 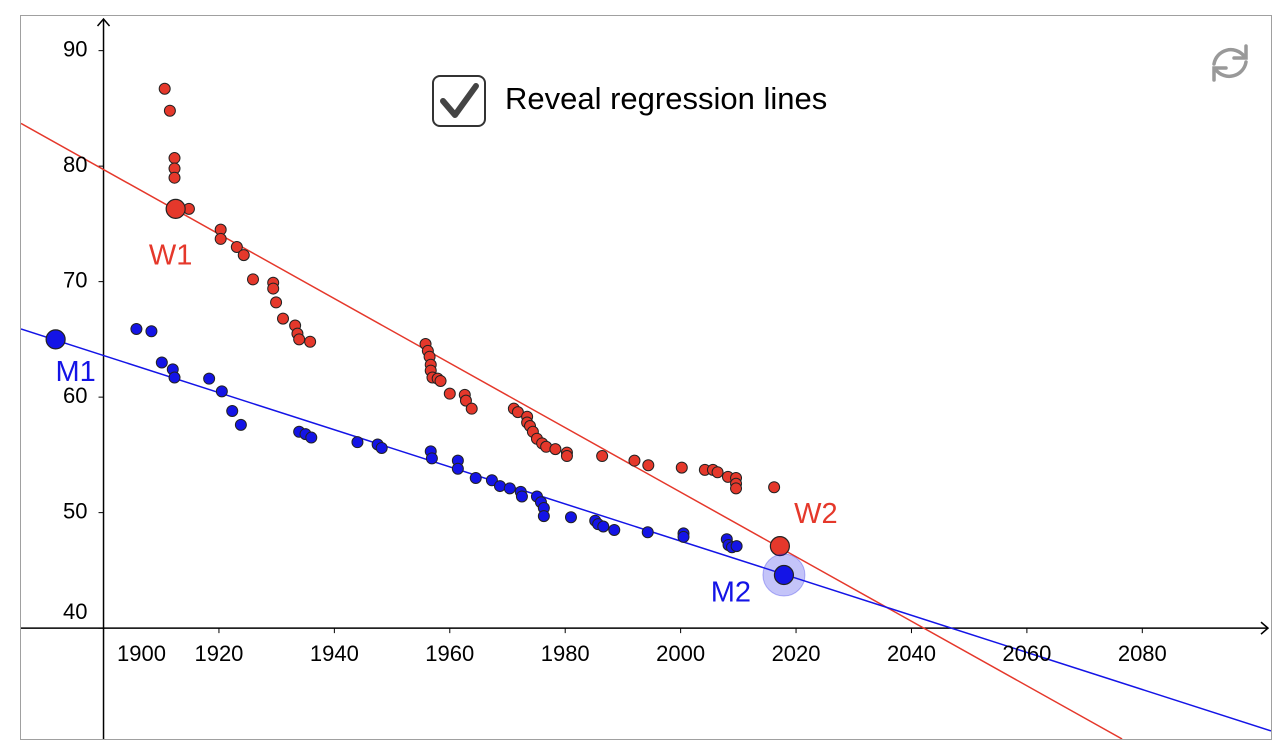 I want to click on y-tick-label: 80, so click(x=75, y=164).